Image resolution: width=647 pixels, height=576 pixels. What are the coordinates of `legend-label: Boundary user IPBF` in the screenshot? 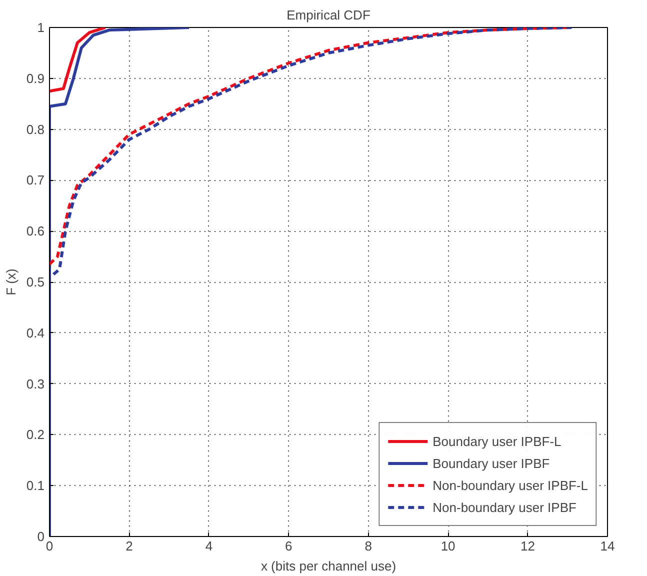 It's located at (491, 463).